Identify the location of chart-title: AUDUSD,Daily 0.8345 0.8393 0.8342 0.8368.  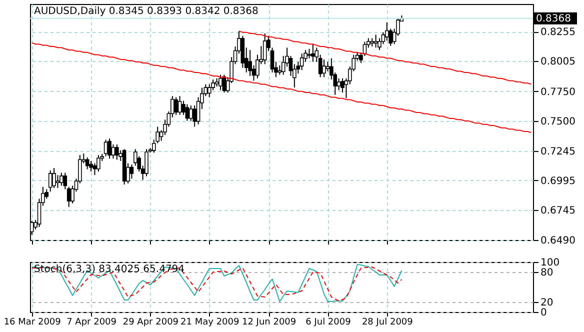
(146, 11).